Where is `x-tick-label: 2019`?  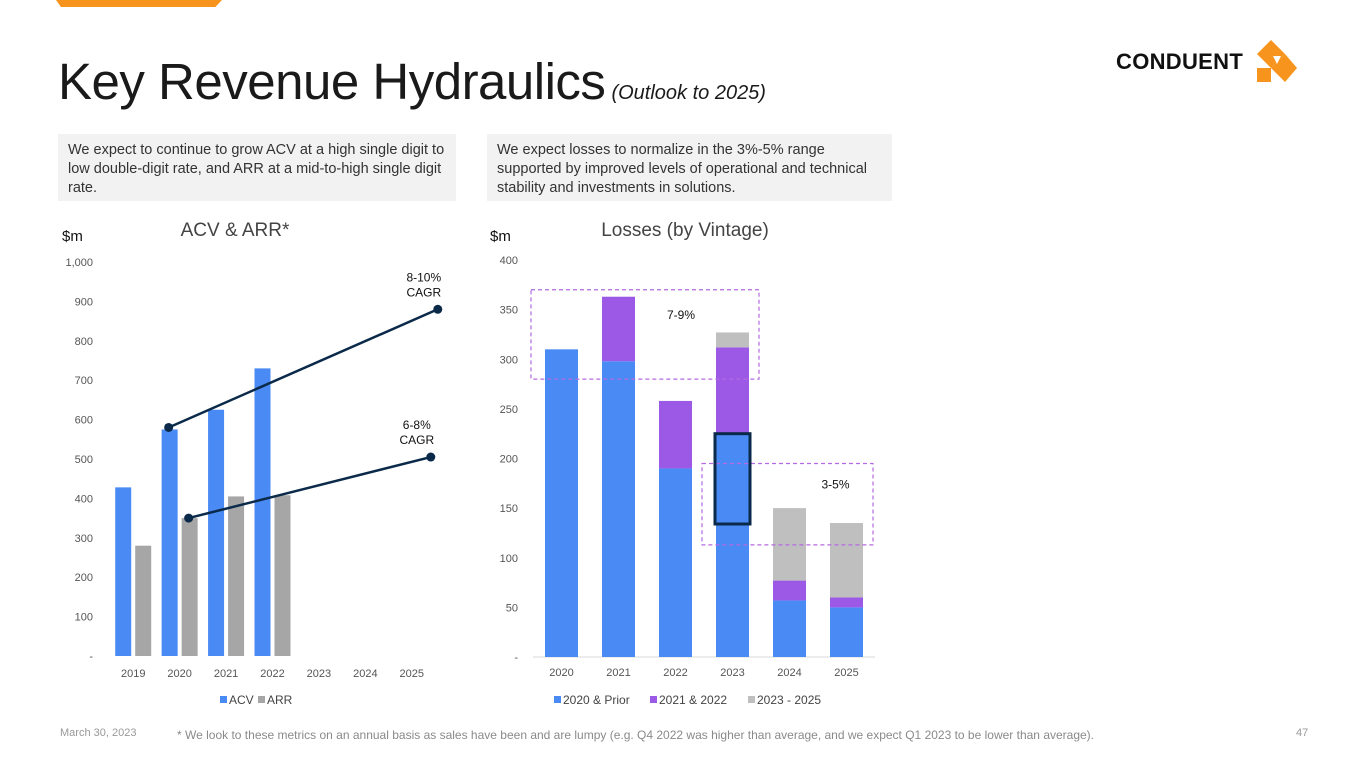 x-tick-label: 2019 is located at coordinates (133, 674).